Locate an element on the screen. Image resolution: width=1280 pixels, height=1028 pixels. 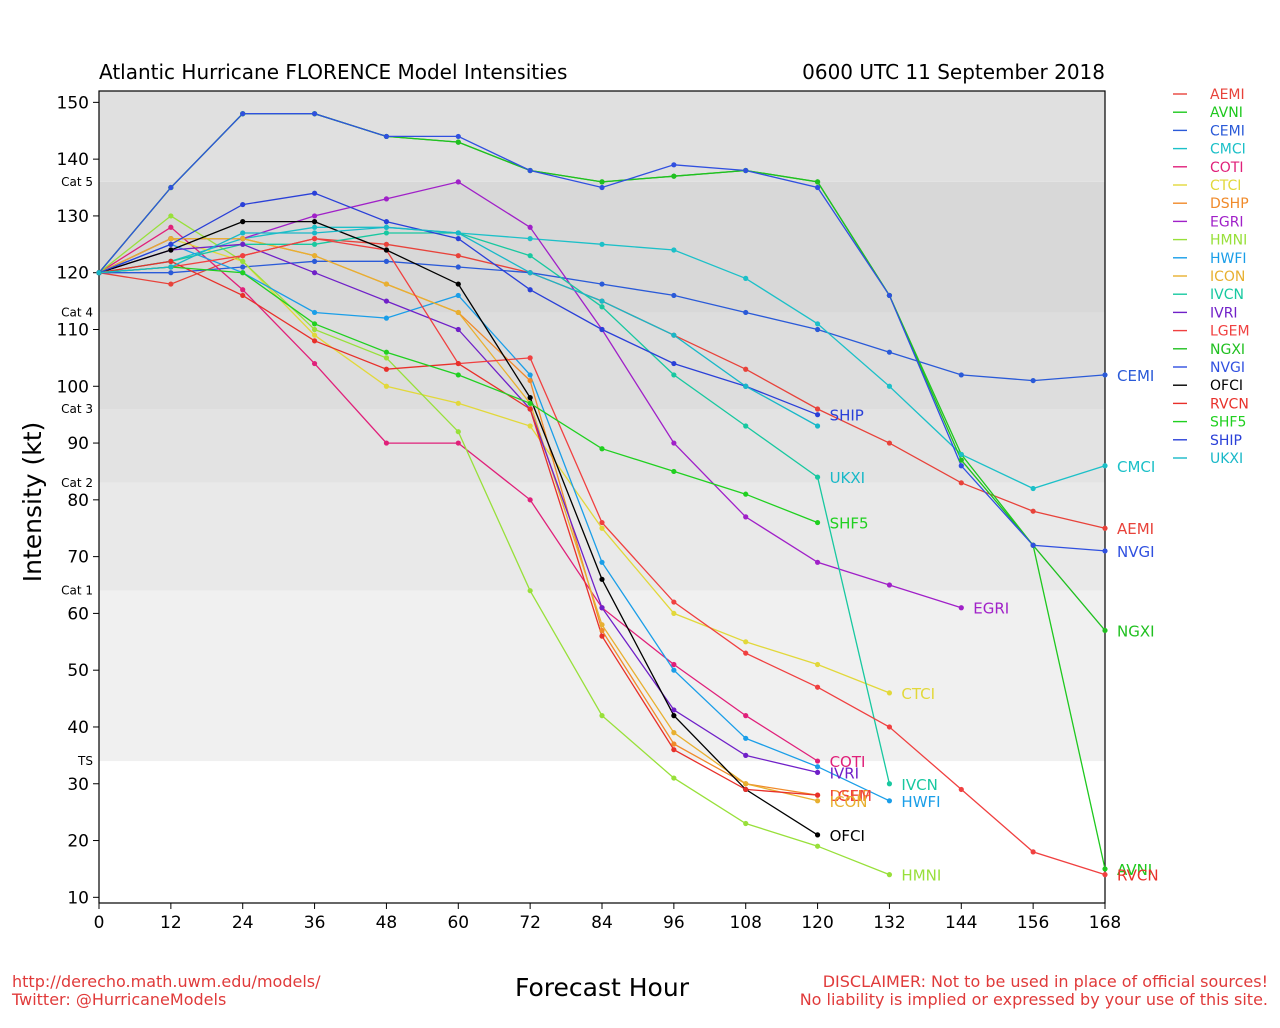
y-axis: 10 20 30 40 50 60 70 80 90 100 110 120 130 140 150 is located at coordinates (78, 500).